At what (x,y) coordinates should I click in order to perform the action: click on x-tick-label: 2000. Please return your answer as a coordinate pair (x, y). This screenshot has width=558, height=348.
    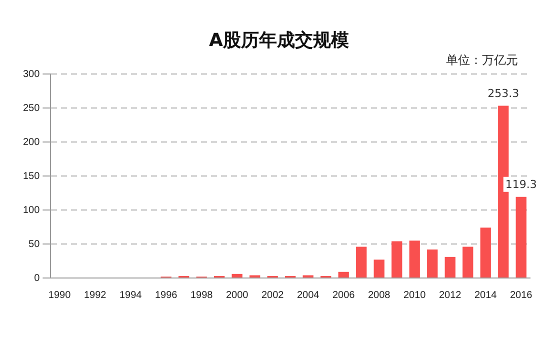
    Looking at the image, I should click on (237, 295).